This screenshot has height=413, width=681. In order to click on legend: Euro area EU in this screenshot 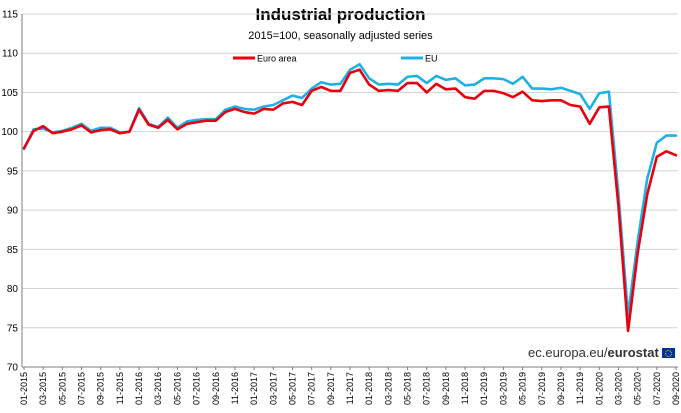, I will do `click(335, 59)`.